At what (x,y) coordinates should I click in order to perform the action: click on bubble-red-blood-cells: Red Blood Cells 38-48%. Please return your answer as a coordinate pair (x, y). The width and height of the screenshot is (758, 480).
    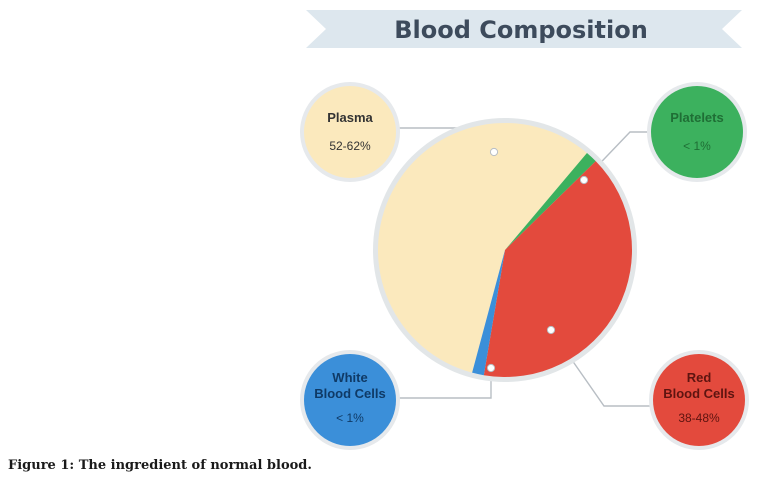
    Looking at the image, I should click on (699, 400).